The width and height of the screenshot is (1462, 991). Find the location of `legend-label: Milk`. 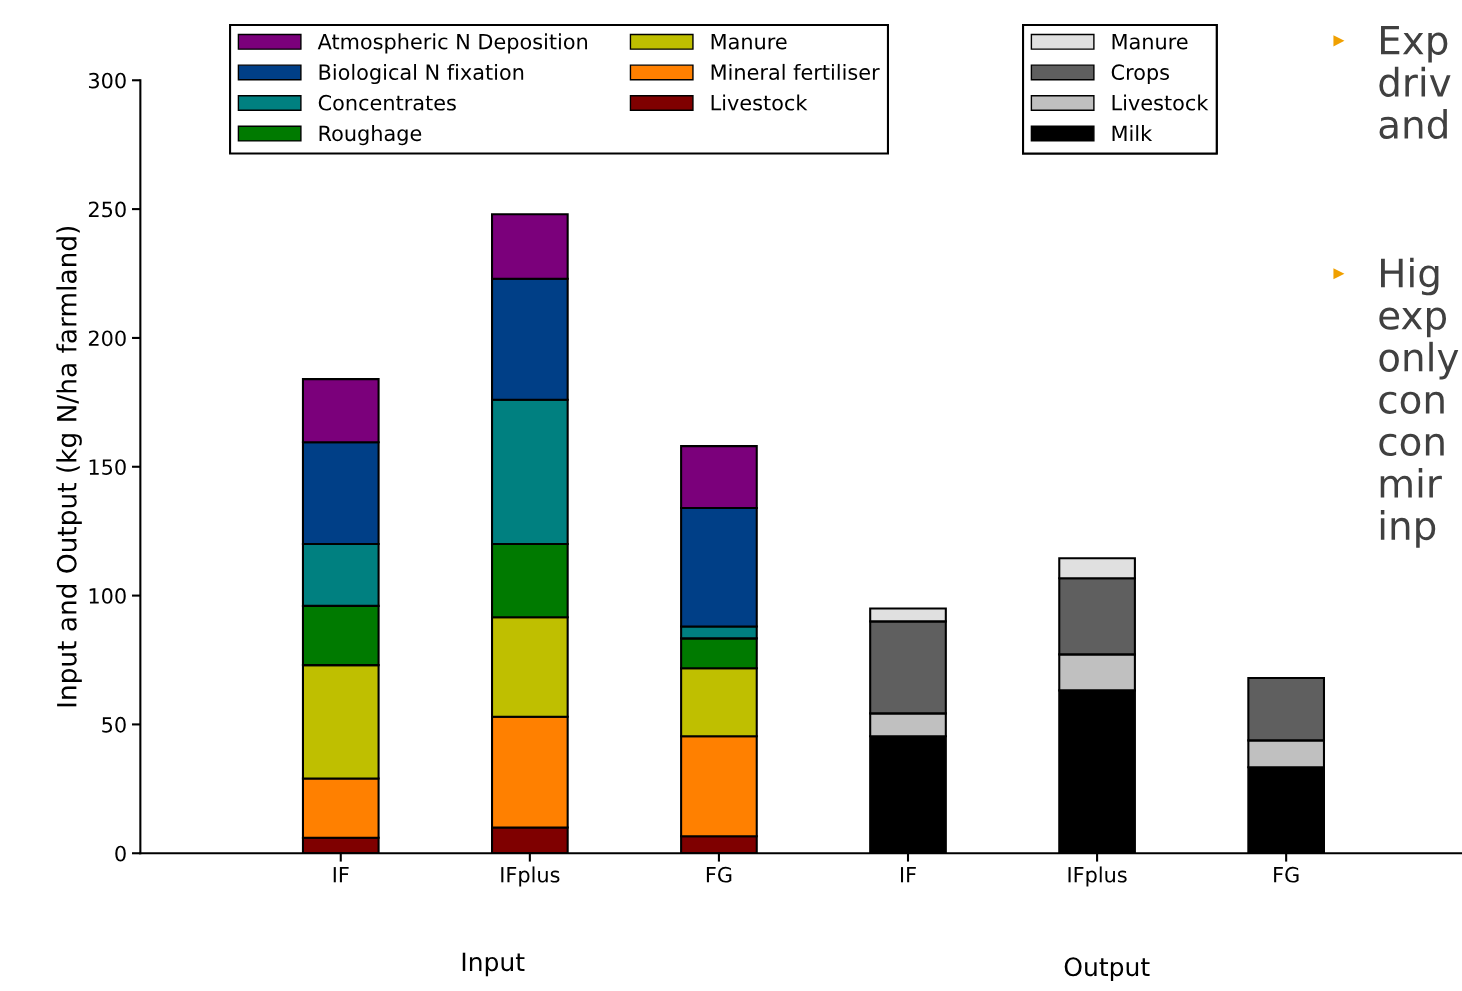

legend-label: Milk is located at coordinates (1132, 133).